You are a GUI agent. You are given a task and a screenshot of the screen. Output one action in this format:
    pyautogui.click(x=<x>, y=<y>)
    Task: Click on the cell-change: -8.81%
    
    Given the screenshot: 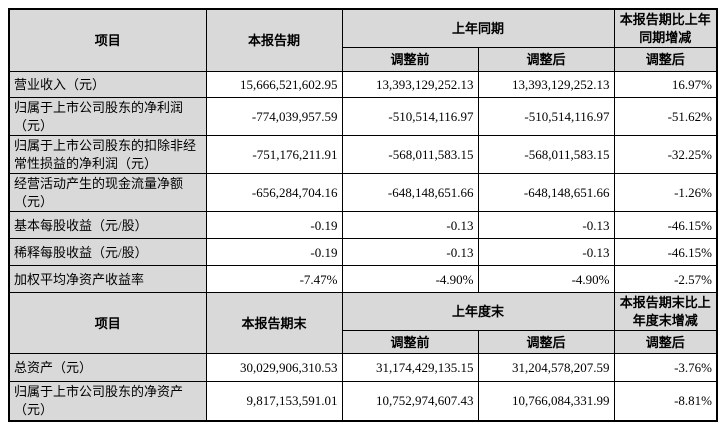 What is the action you would take?
    pyautogui.click(x=665, y=401)
    